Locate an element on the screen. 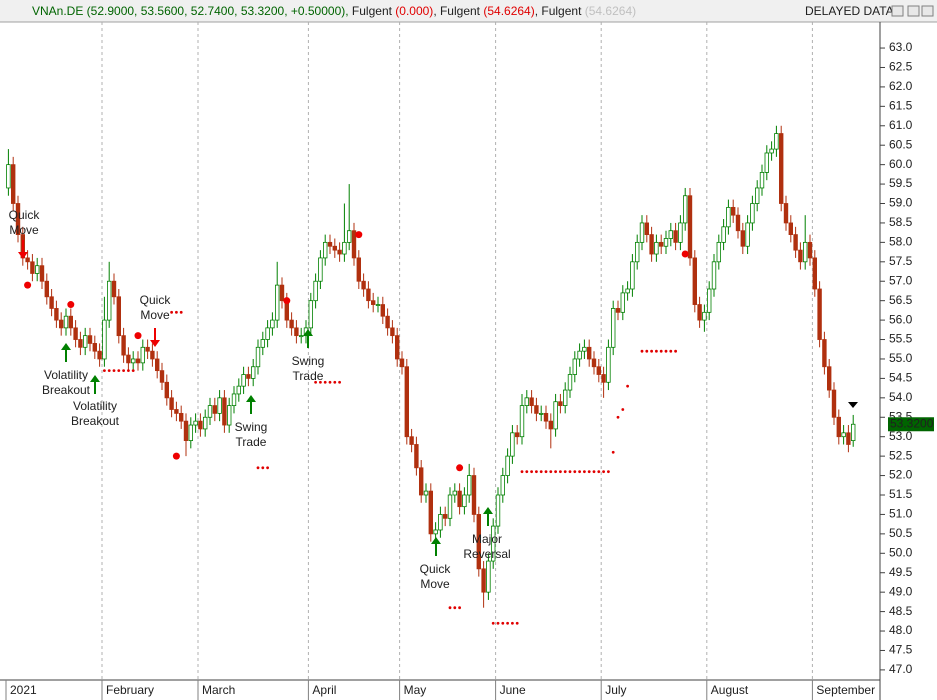  annotation: Quick is located at coordinates (25, 215).